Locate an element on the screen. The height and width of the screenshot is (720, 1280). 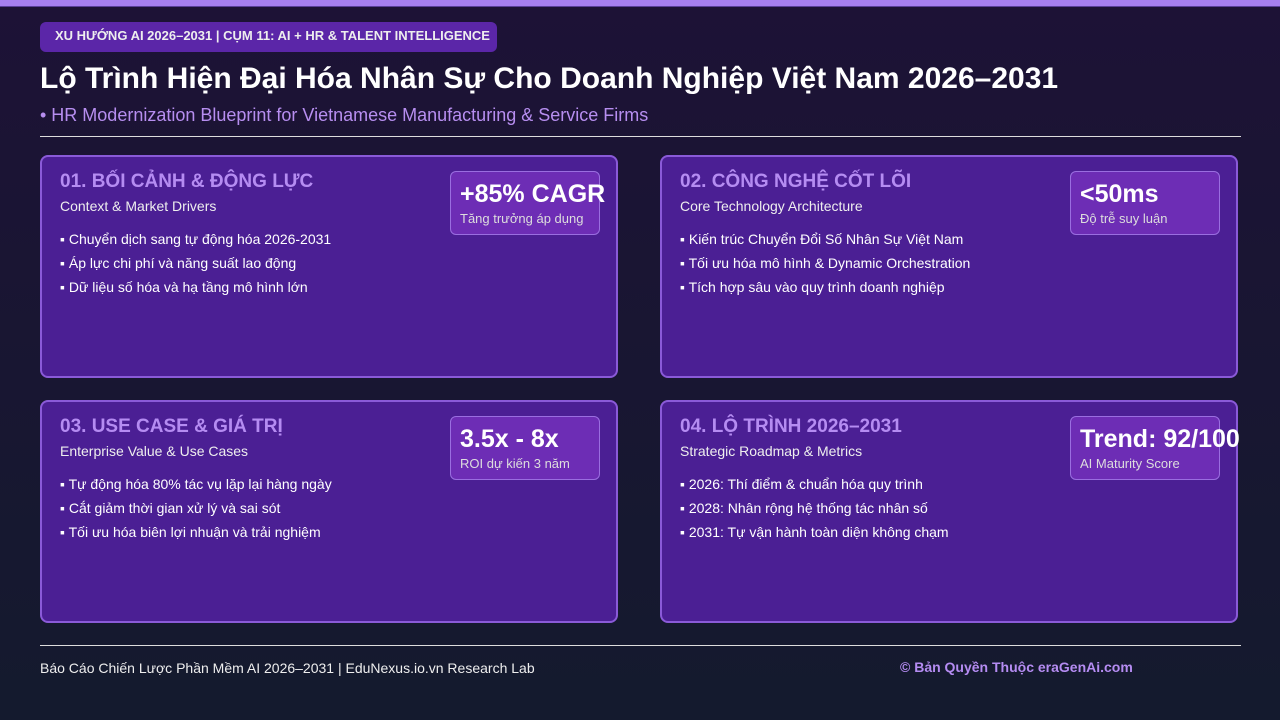
card-subtitle: Context & Market Drivers is located at coordinates (138, 206).